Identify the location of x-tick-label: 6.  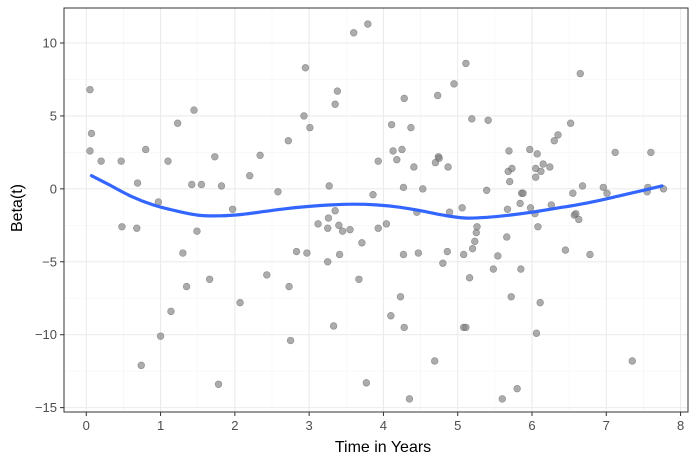
(531, 425).